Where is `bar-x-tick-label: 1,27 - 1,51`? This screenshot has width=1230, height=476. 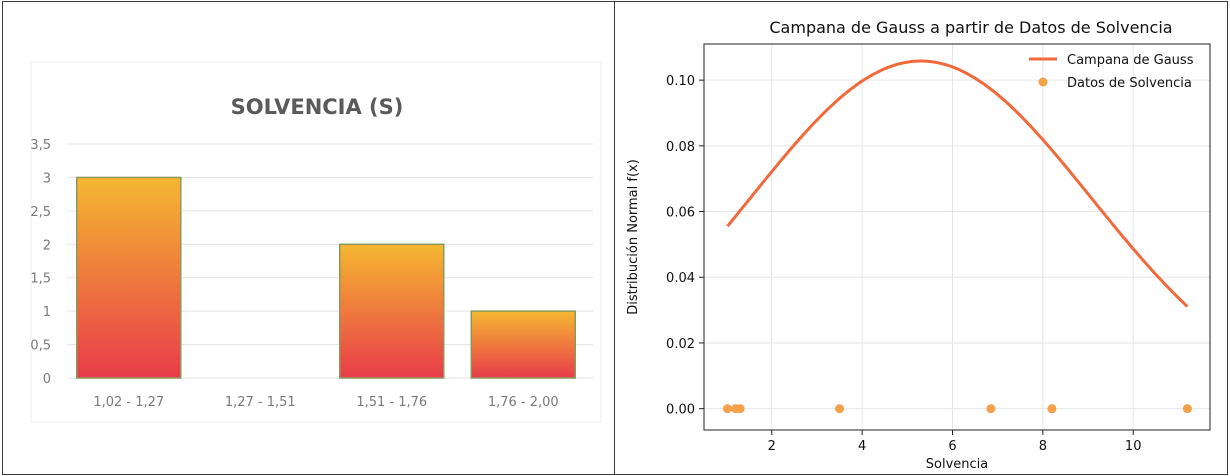 bar-x-tick-label: 1,27 - 1,51 is located at coordinates (260, 402).